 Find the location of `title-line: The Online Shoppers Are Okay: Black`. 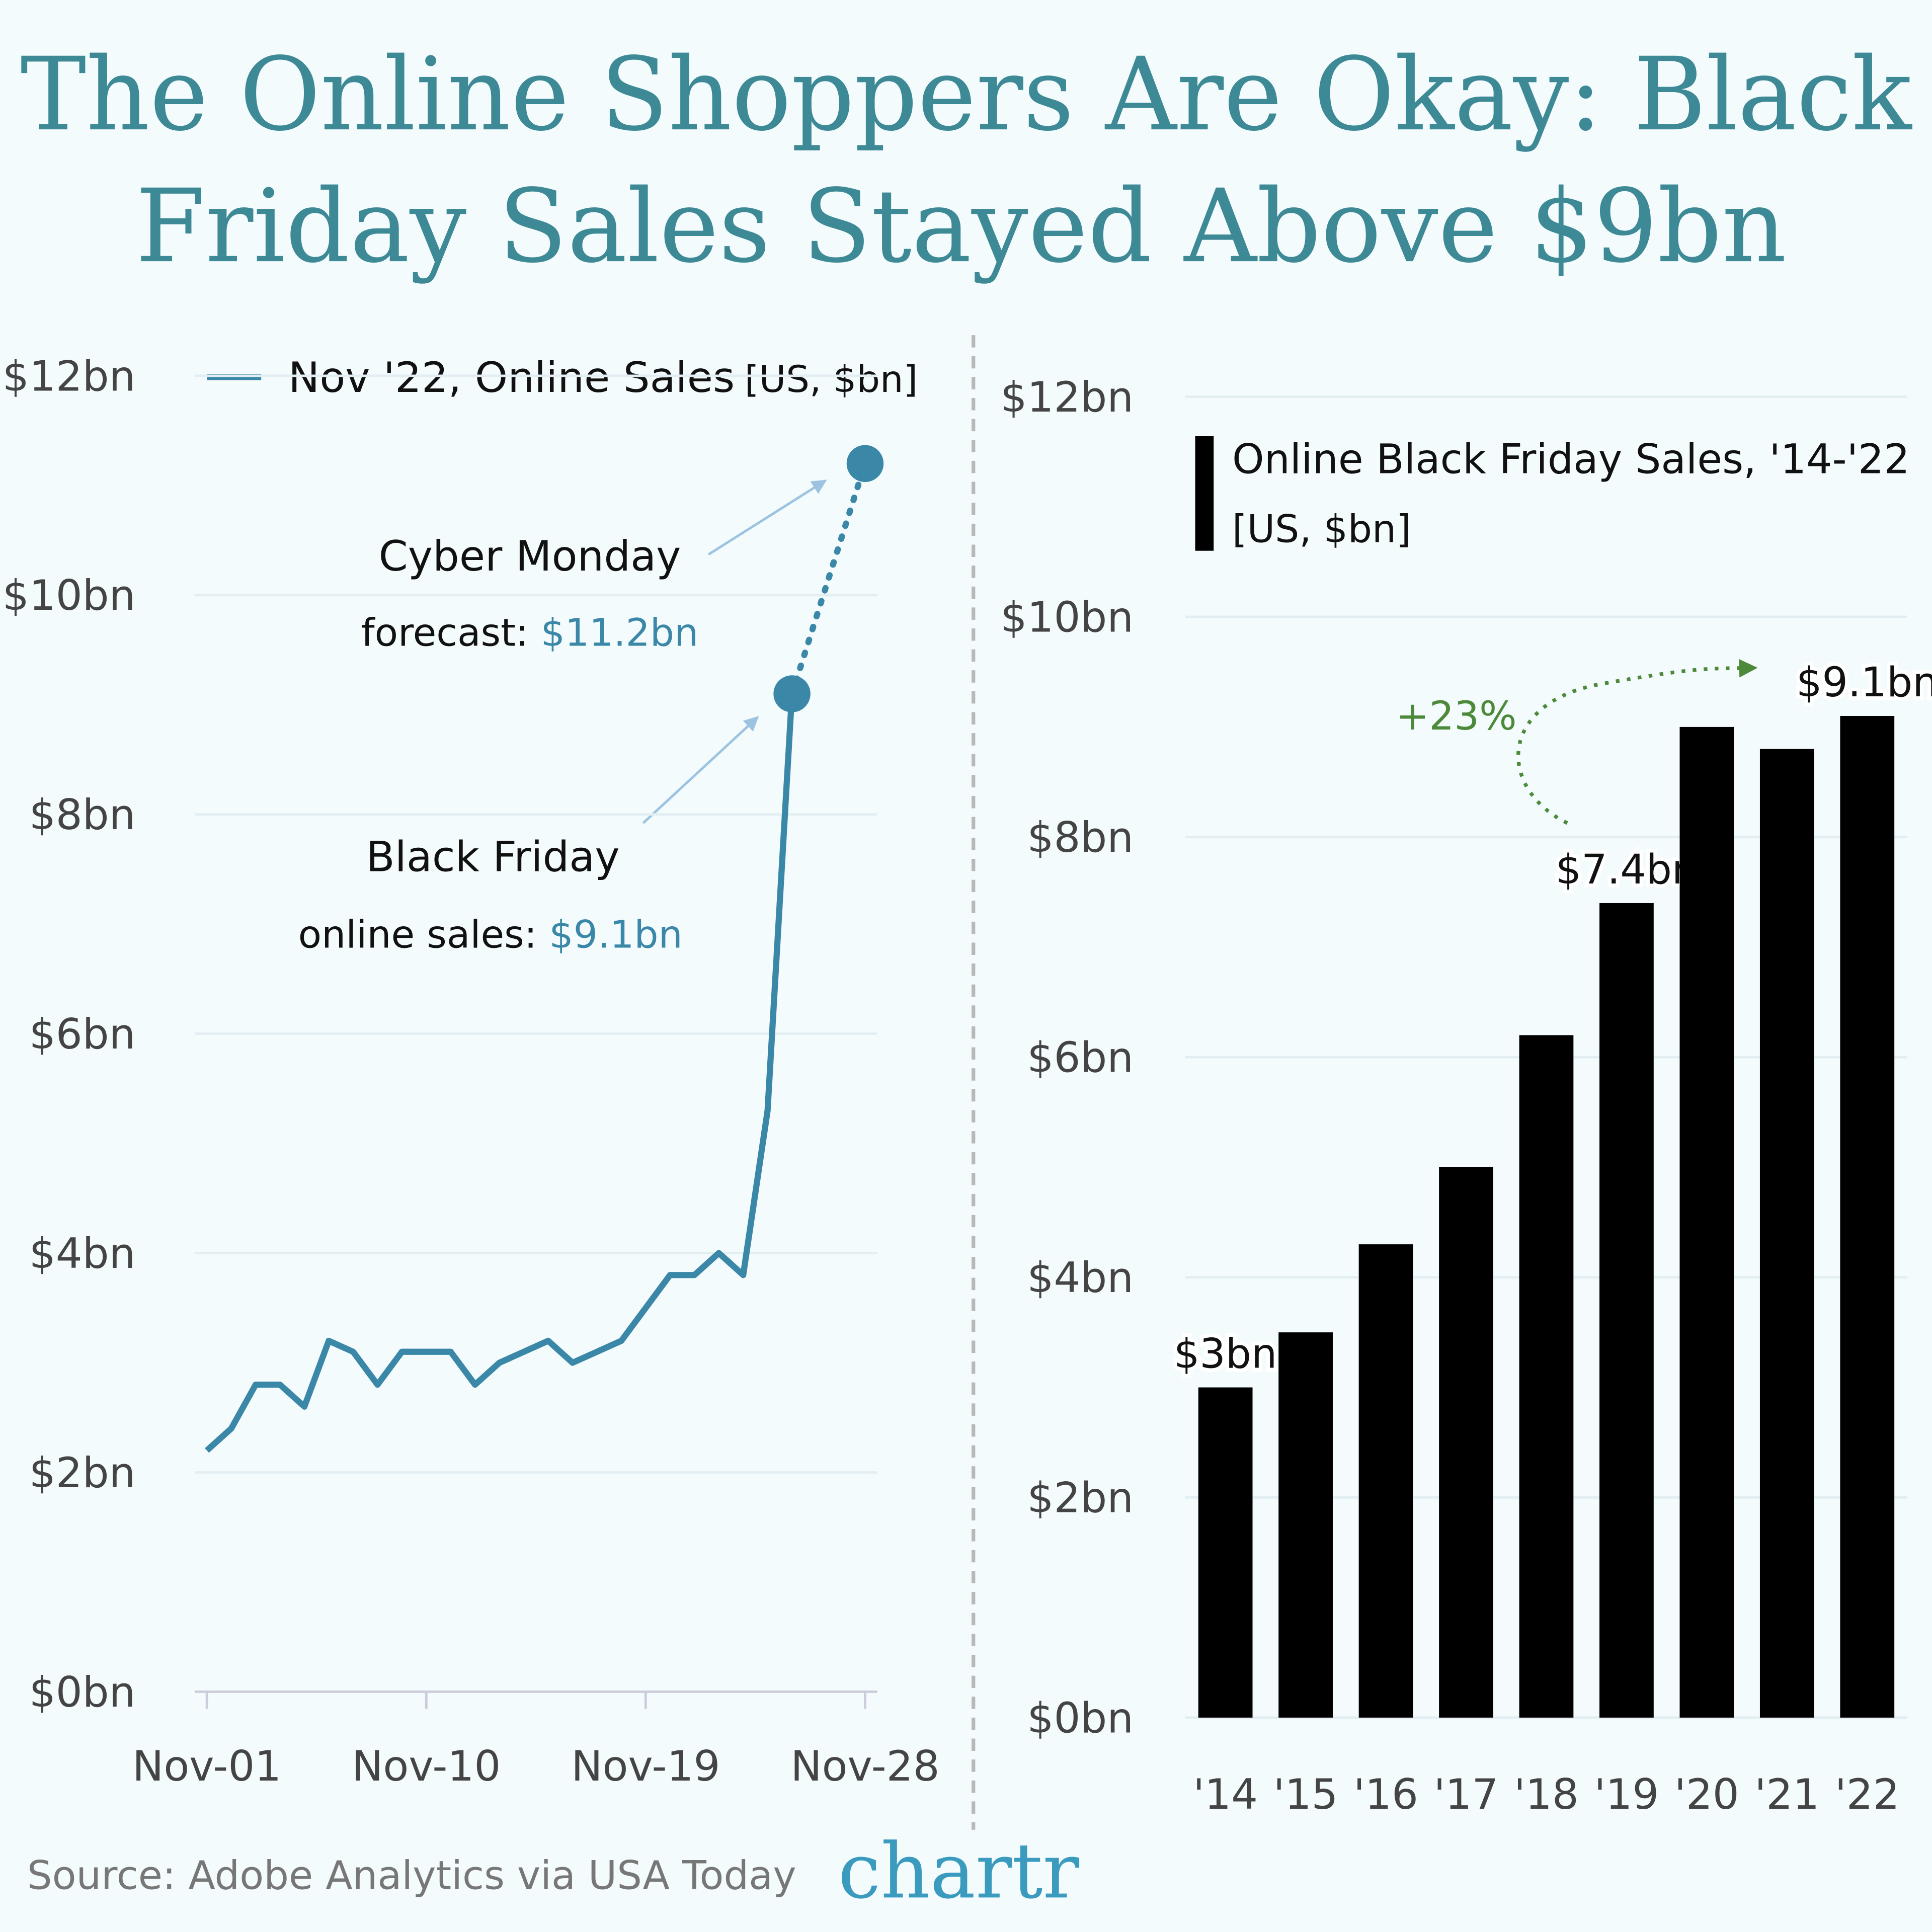

title-line: The Online Shoppers Are Okay: Black is located at coordinates (966, 95).